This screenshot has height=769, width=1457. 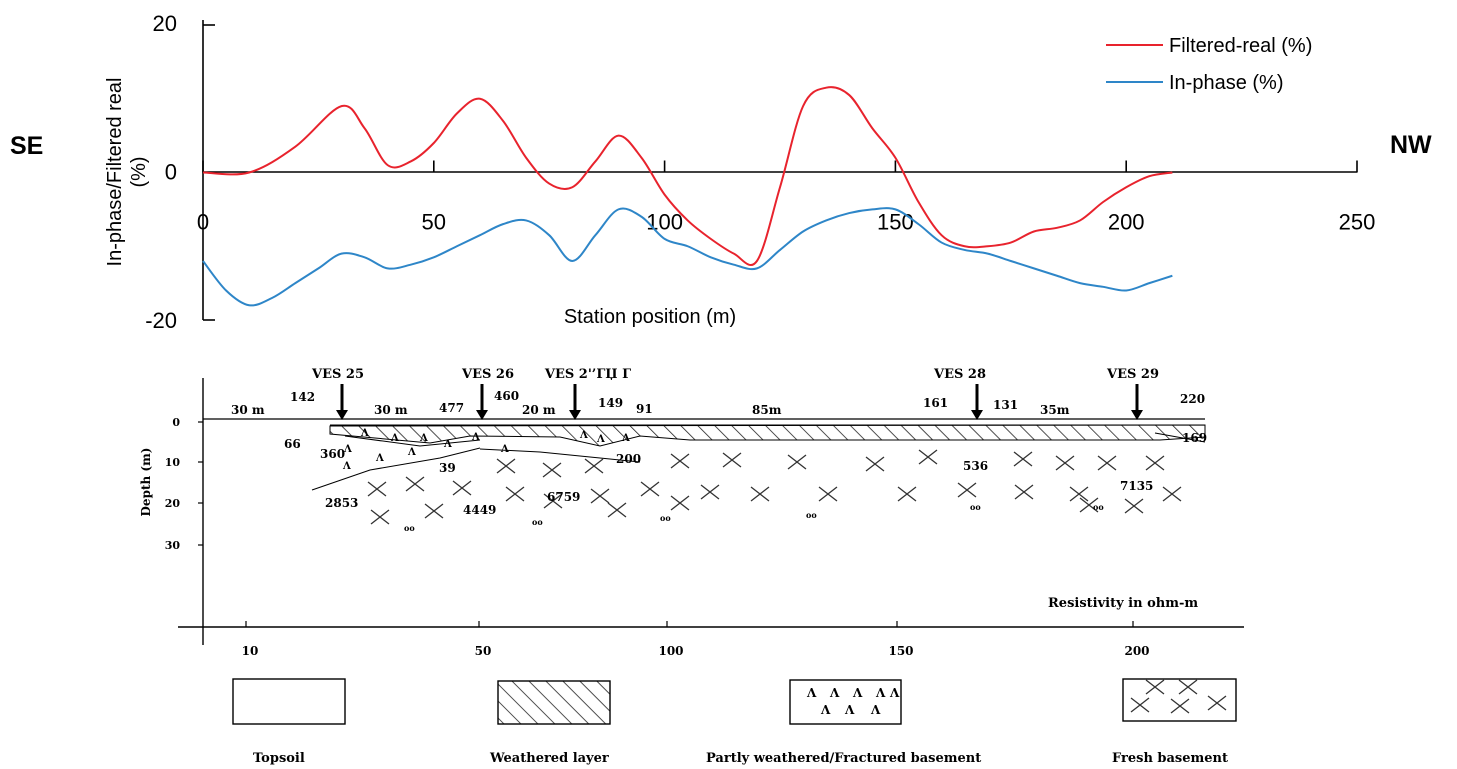 What do you see at coordinates (292, 444) in the screenshot?
I see `resistivity-value: 66` at bounding box center [292, 444].